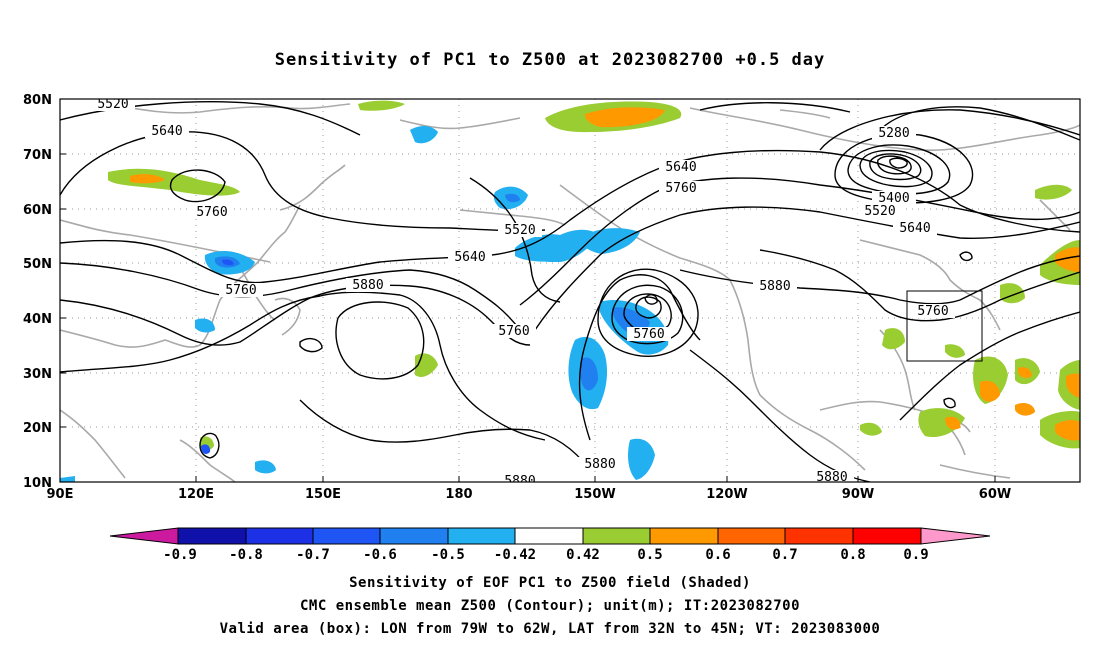 Image resolution: width=1100 pixels, height=650 pixels. What do you see at coordinates (649, 555) in the screenshot?
I see `colorbar-label: 0.5` at bounding box center [649, 555].